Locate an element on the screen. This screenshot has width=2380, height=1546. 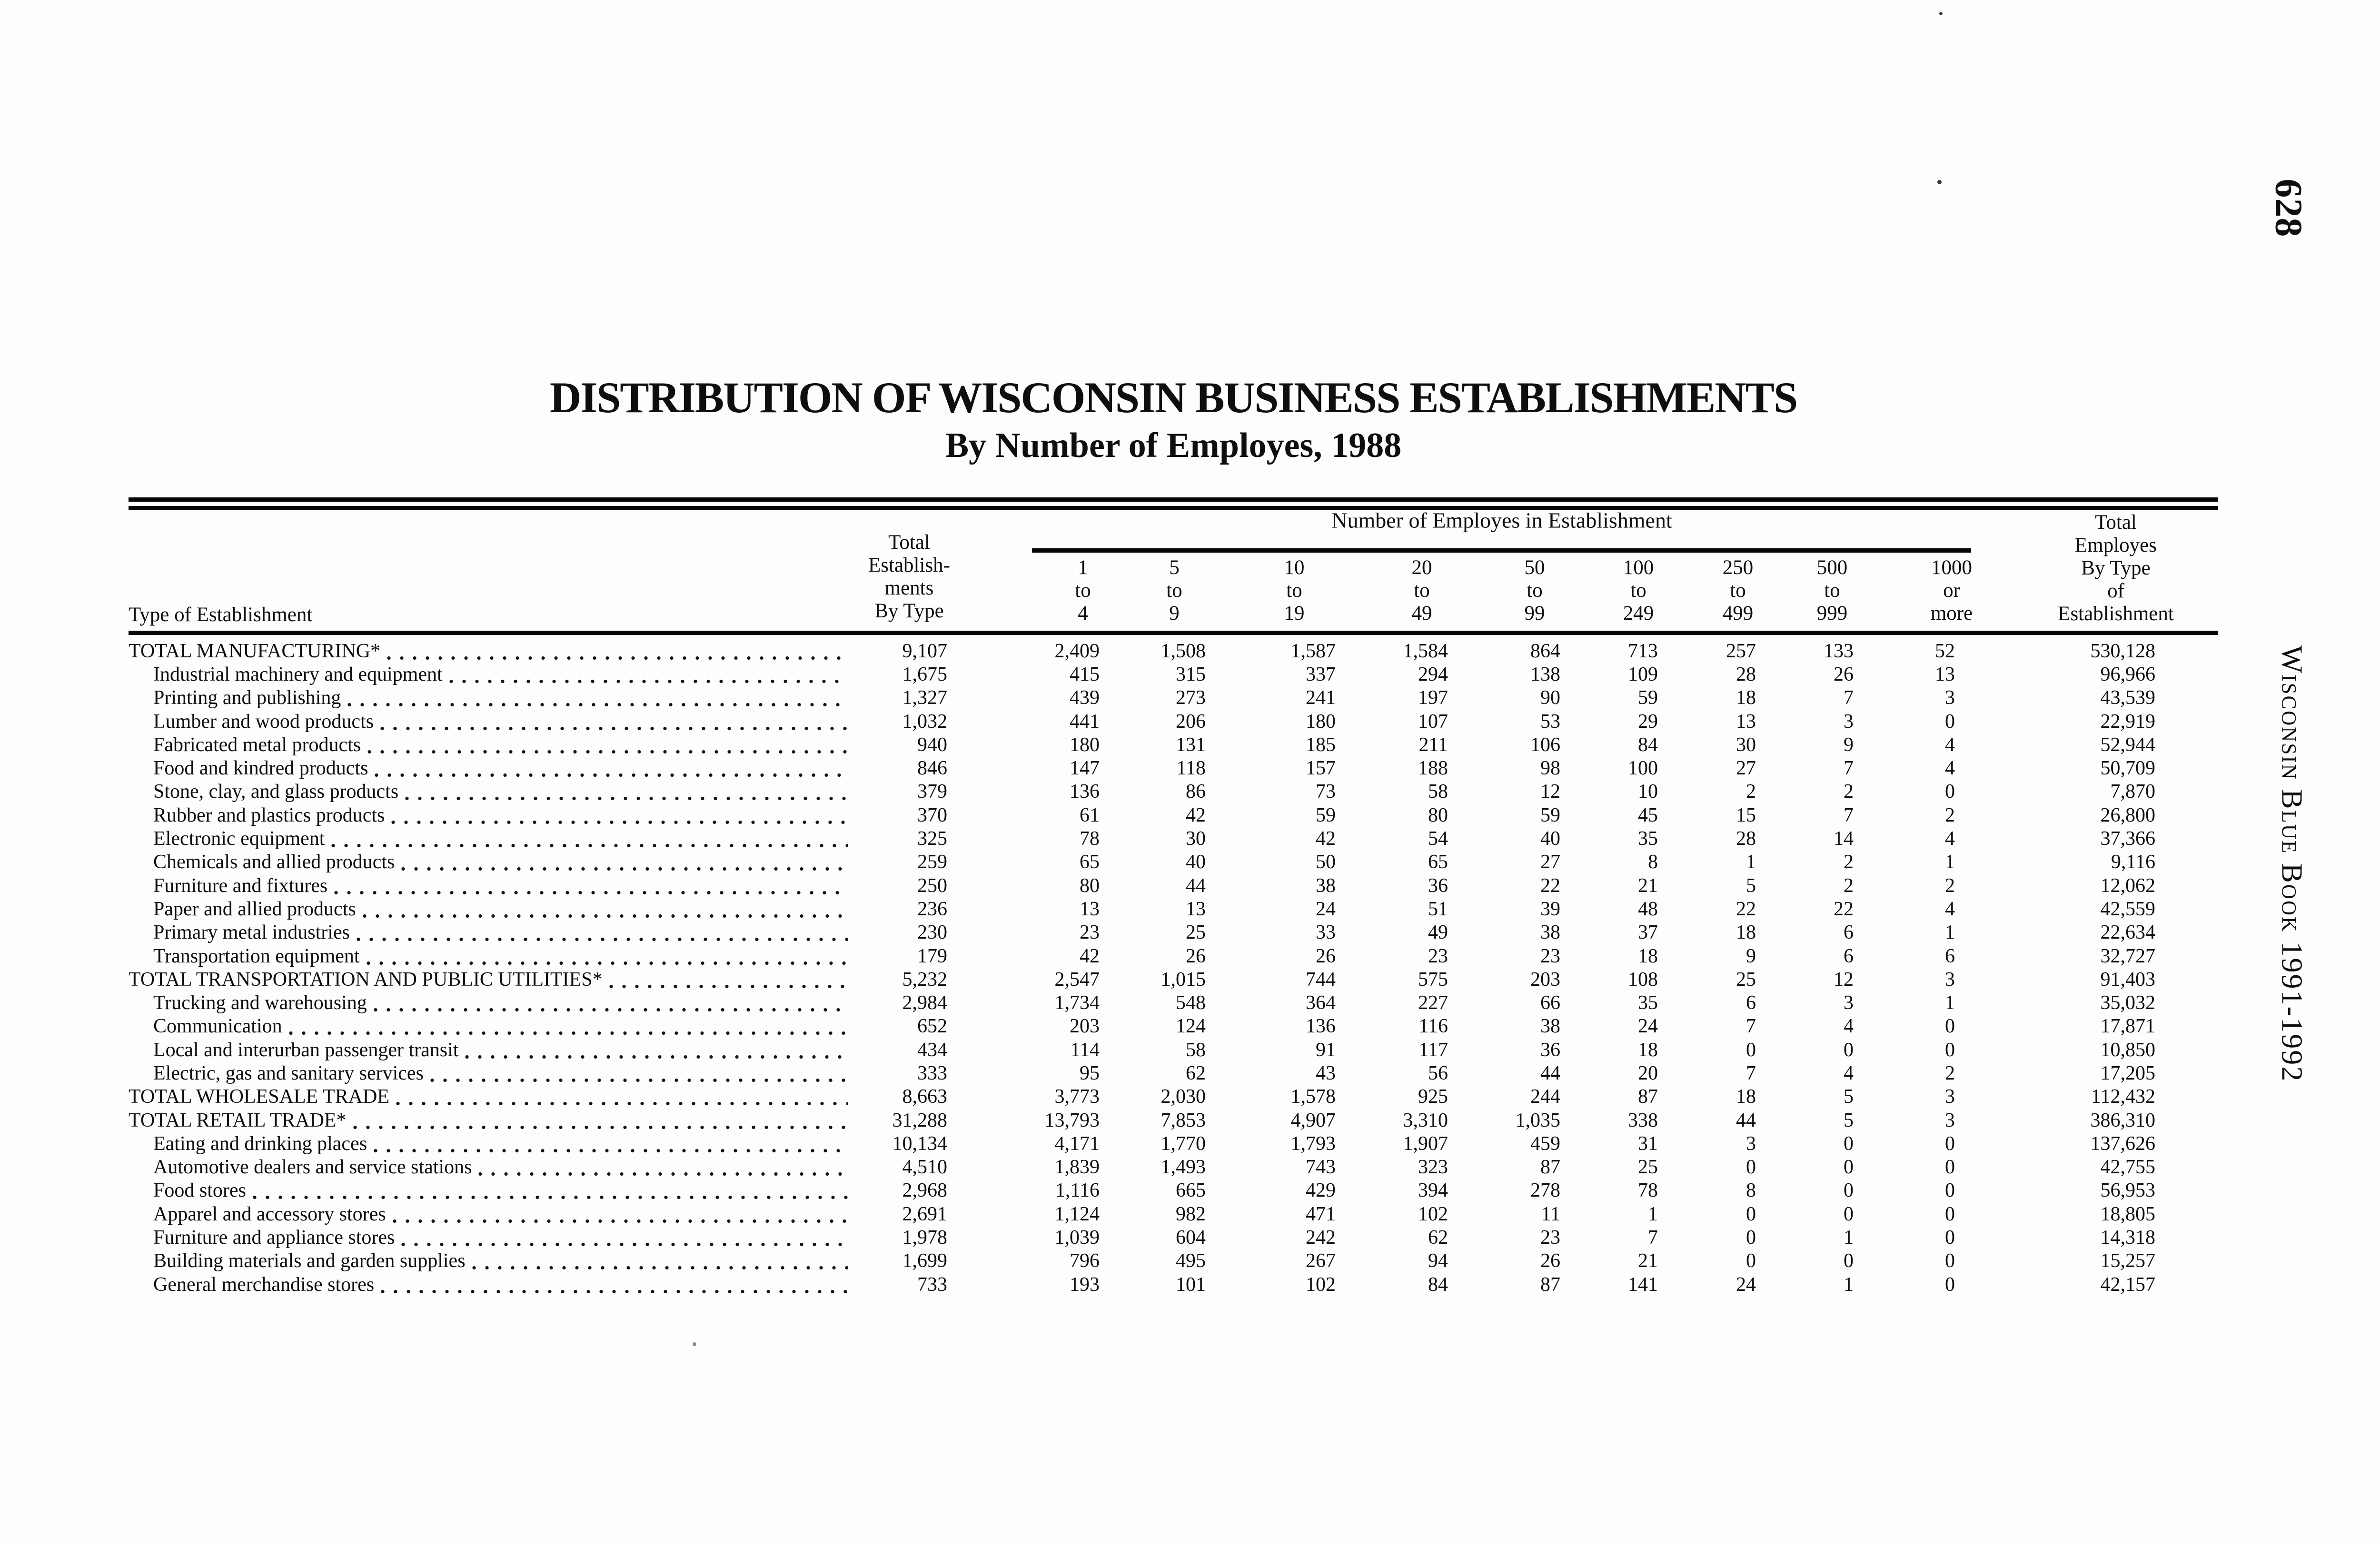
header-employes-100-249: 100 to 249 is located at coordinates (1638, 590).